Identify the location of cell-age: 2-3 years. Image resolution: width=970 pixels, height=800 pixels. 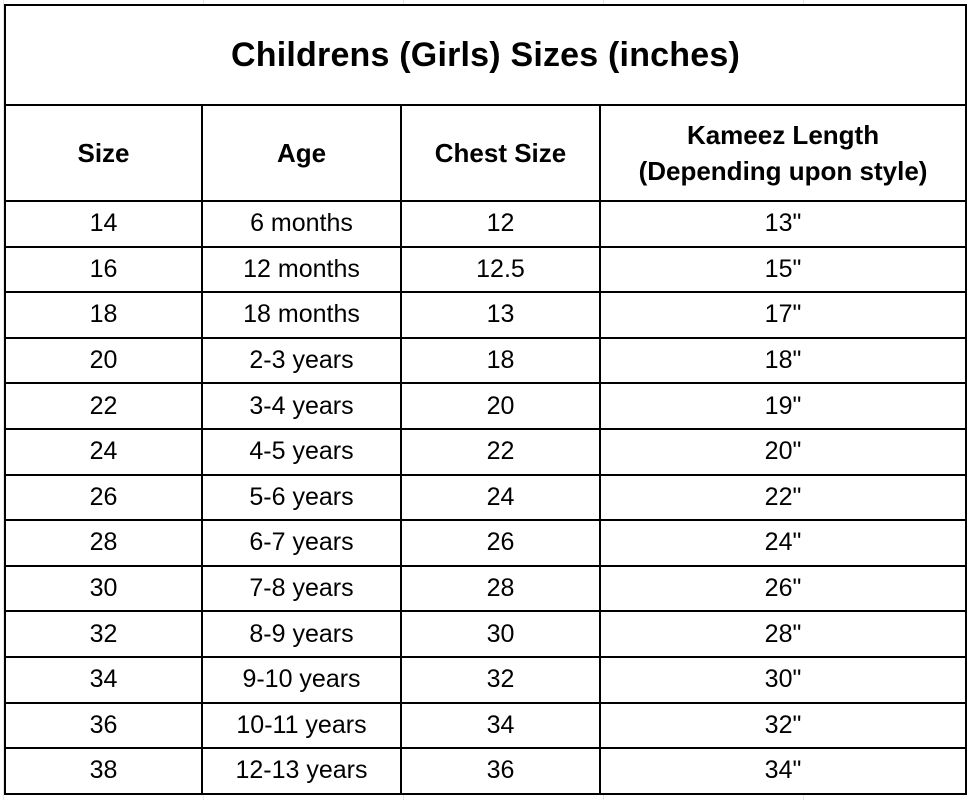
(301, 360).